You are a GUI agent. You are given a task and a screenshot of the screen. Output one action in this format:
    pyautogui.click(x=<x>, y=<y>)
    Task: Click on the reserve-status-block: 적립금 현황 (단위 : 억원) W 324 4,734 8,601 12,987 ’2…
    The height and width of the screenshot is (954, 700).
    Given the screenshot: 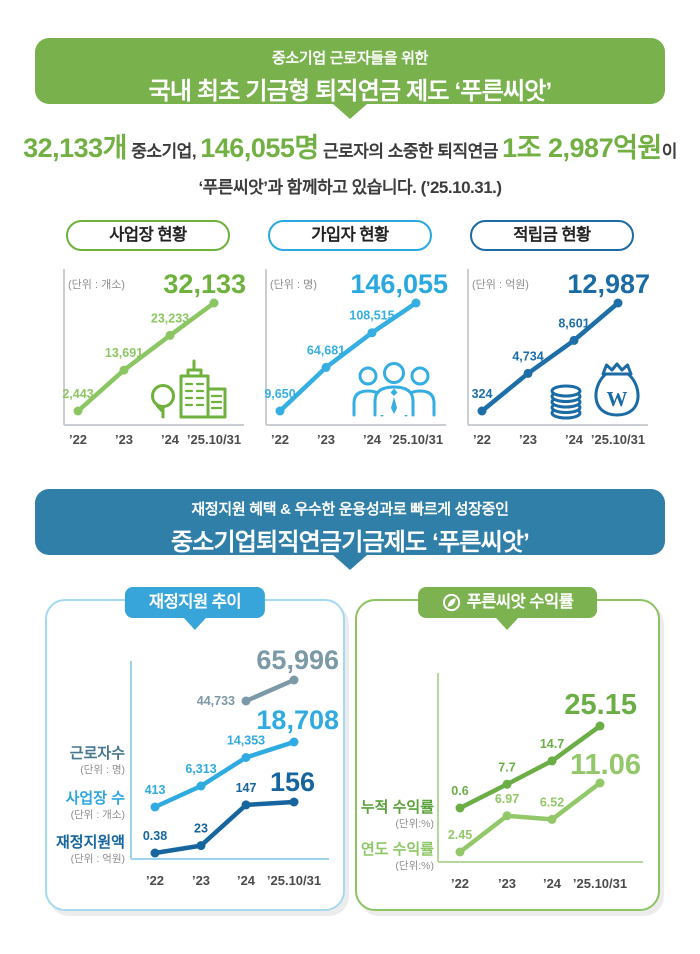 What is the action you would take?
    pyautogui.click(x=552, y=334)
    